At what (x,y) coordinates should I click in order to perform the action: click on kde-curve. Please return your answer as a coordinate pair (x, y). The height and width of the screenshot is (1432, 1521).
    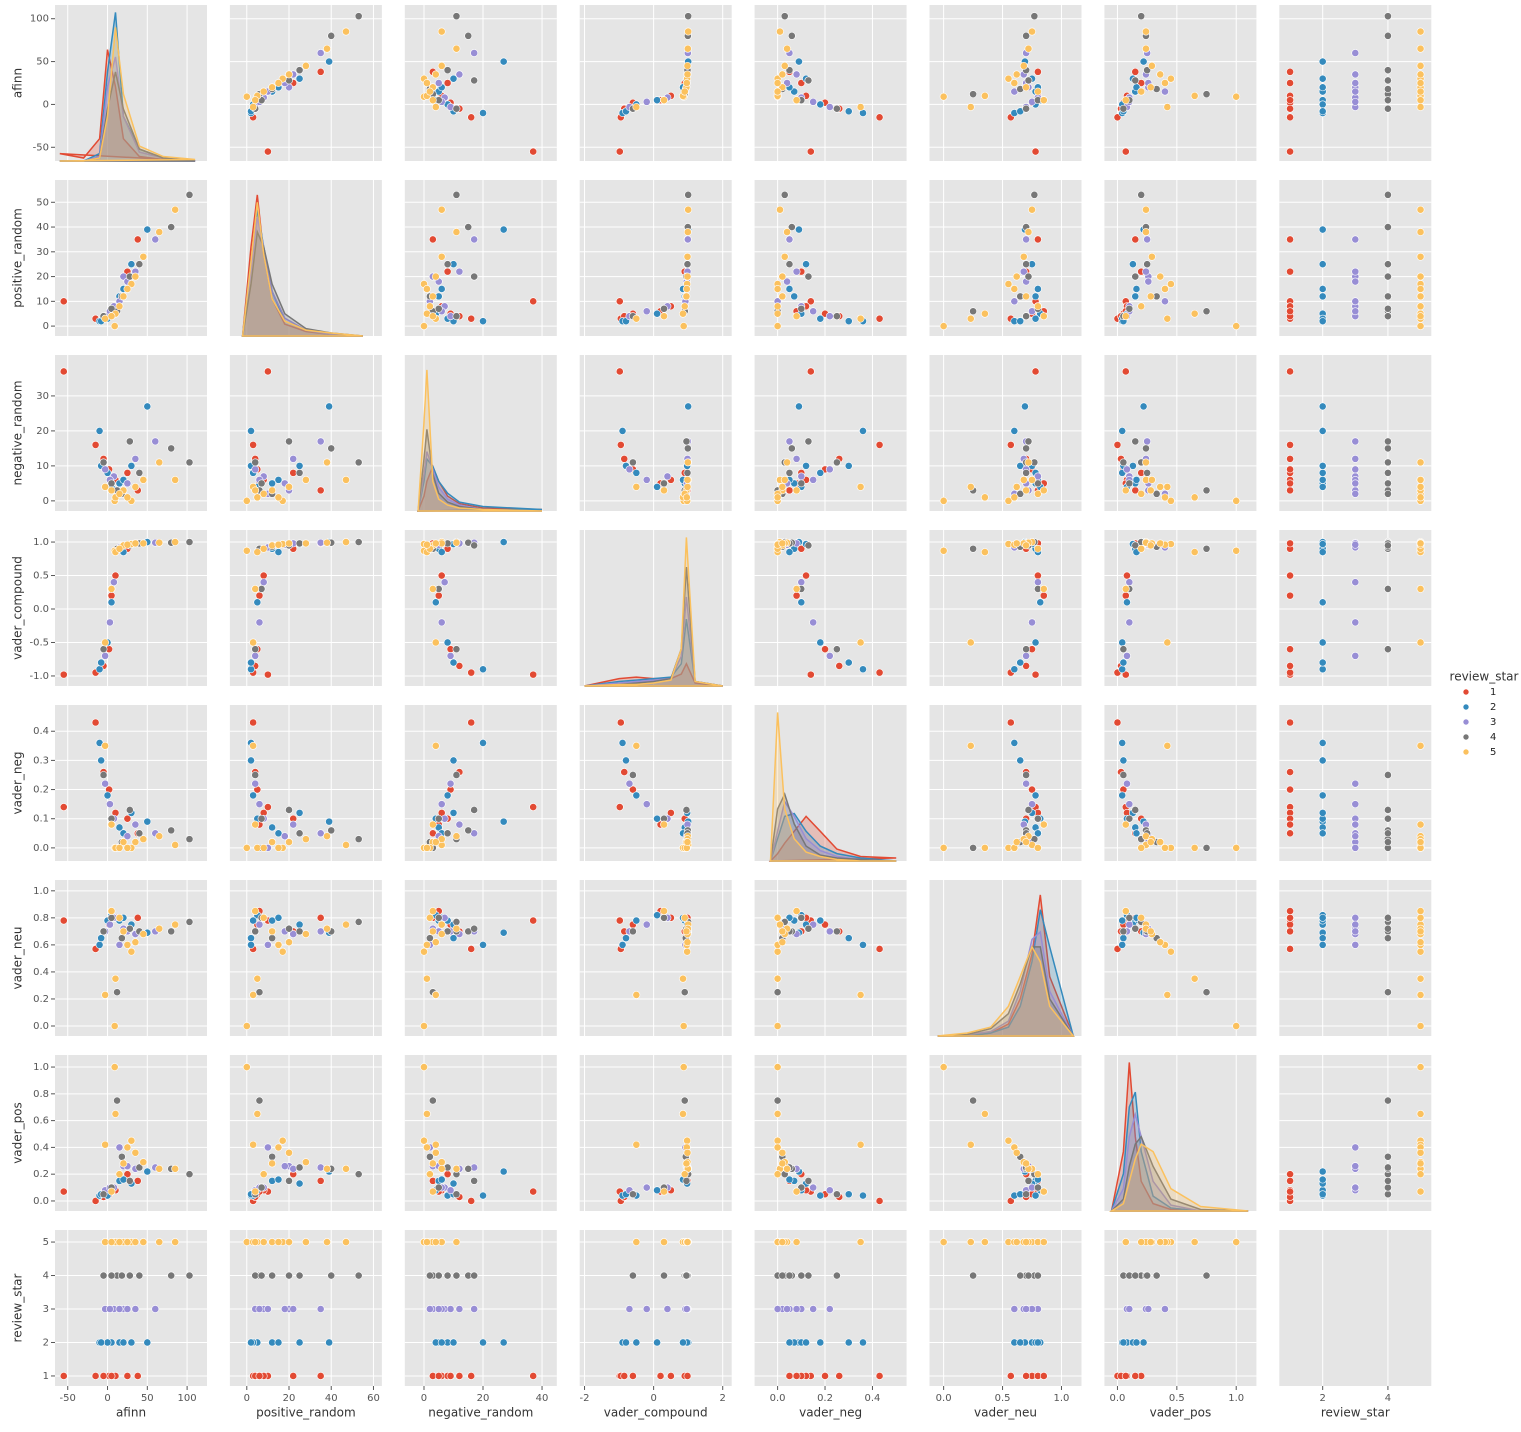
    Looking at the image, I should click on (1006, 991).